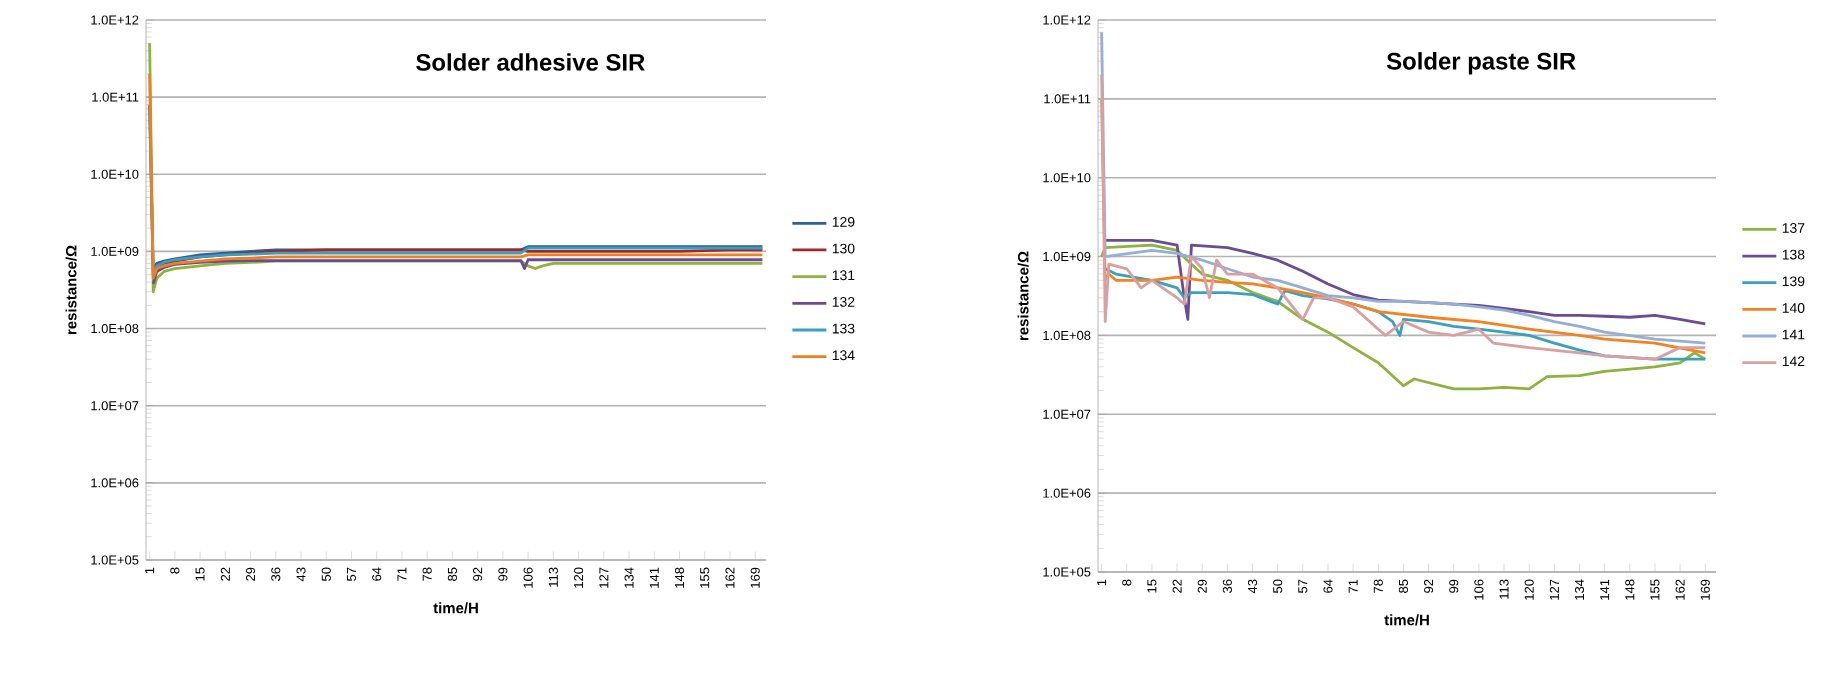 The width and height of the screenshot is (1840, 684). Describe the element at coordinates (1481, 63) in the screenshot. I see `text: Solder paste SIR` at that location.